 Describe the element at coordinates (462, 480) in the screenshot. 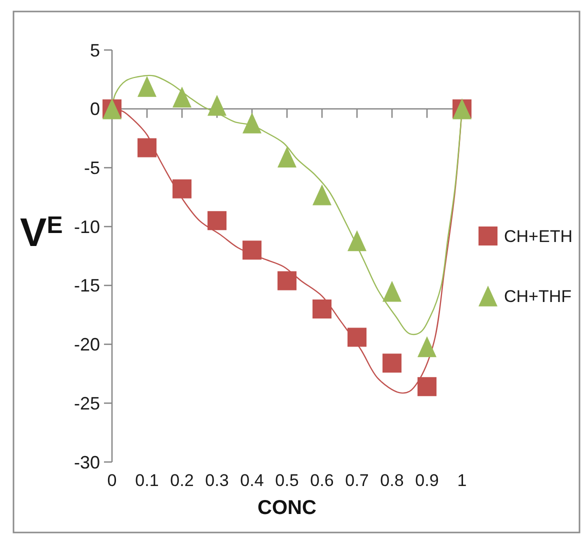

I see `x-tick-label: 1` at that location.